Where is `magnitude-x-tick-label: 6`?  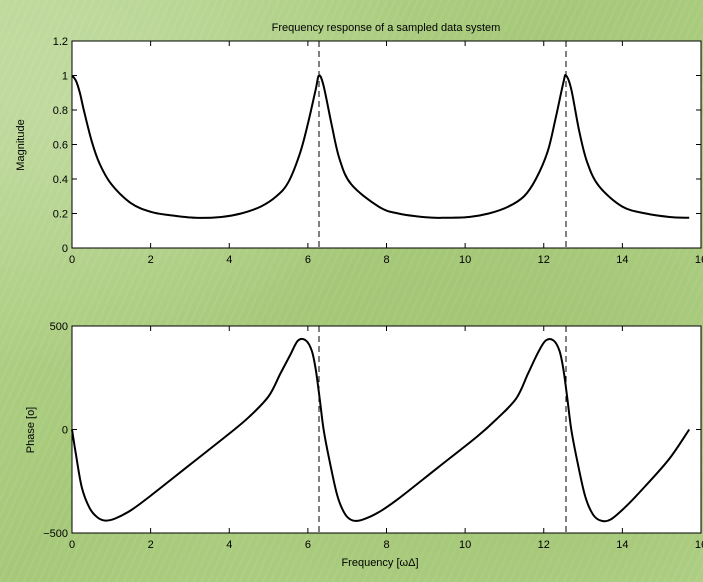
magnitude-x-tick-label: 6 is located at coordinates (308, 260).